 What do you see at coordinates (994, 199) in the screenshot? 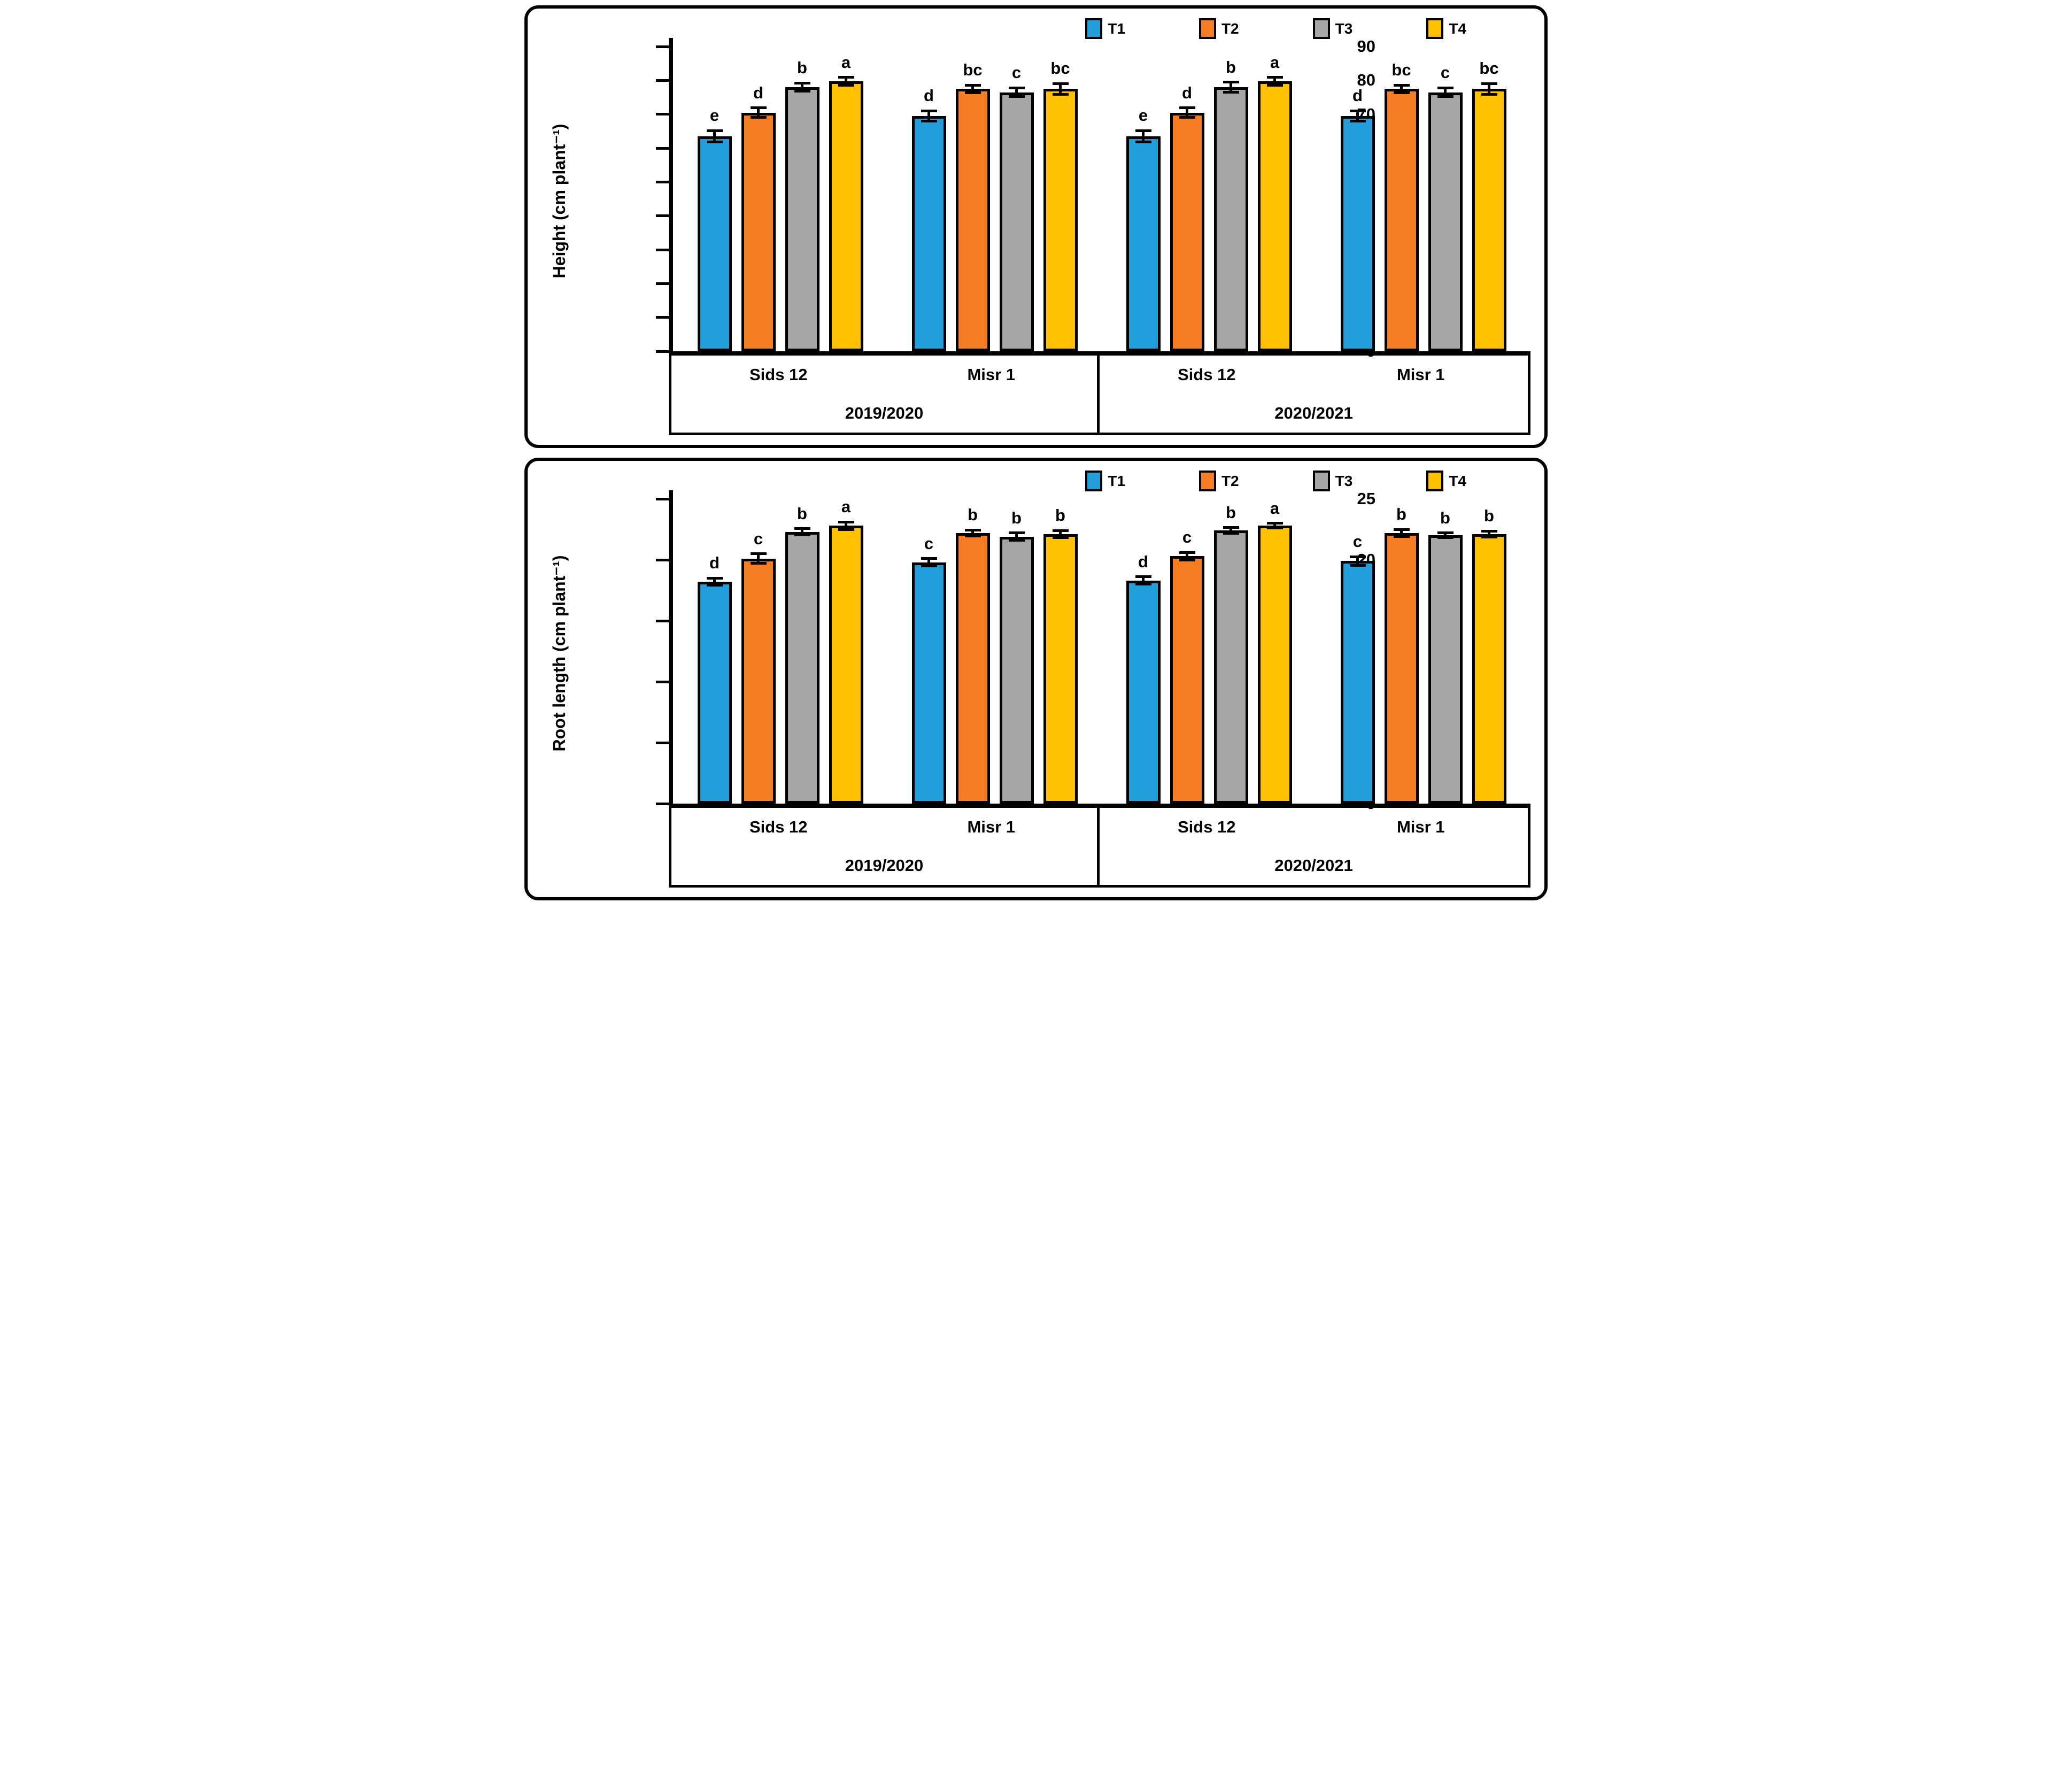
I see `bar-group: d bc c bc` at bounding box center [994, 199].